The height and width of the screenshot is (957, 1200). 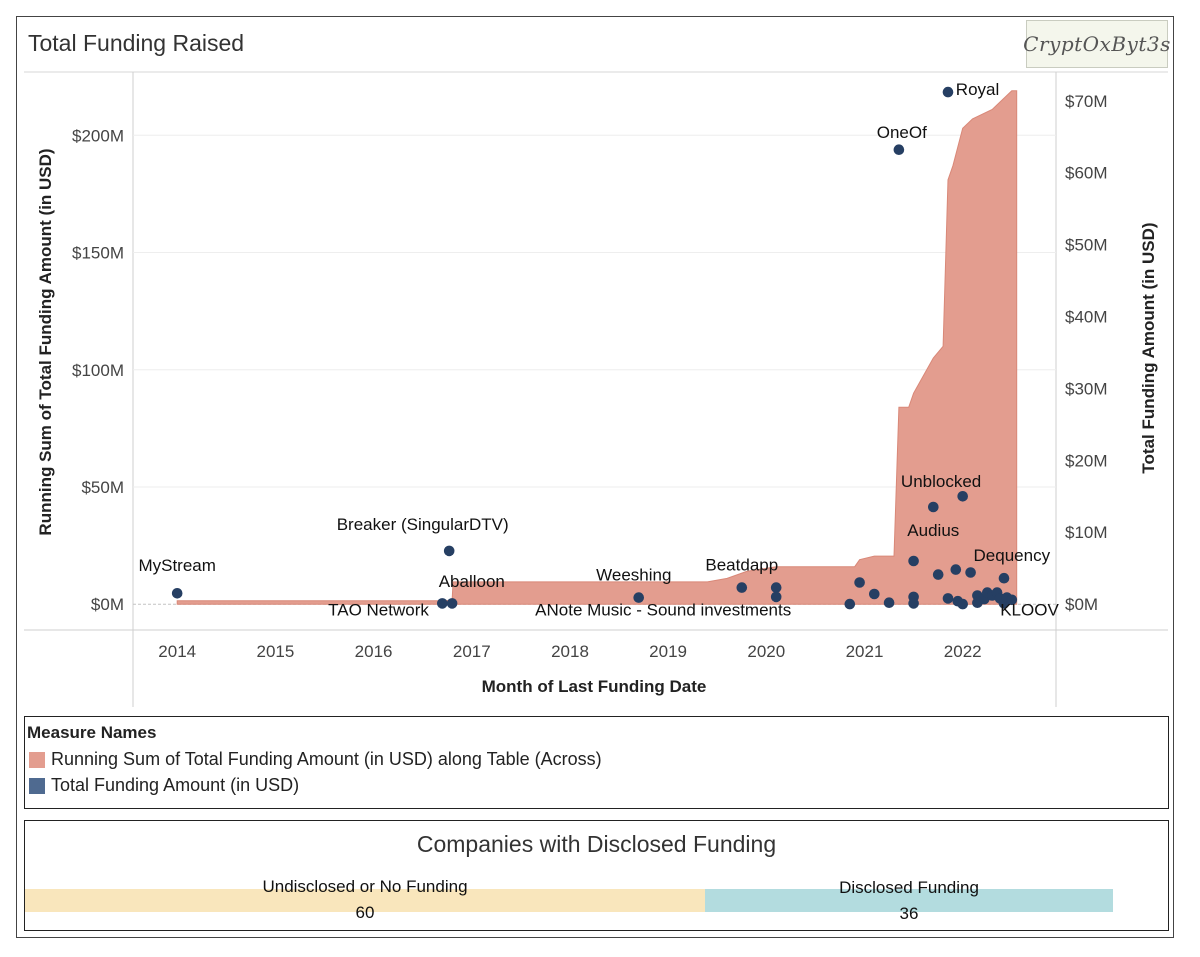 What do you see at coordinates (472, 581) in the screenshot?
I see `point-label: Aballoon` at bounding box center [472, 581].